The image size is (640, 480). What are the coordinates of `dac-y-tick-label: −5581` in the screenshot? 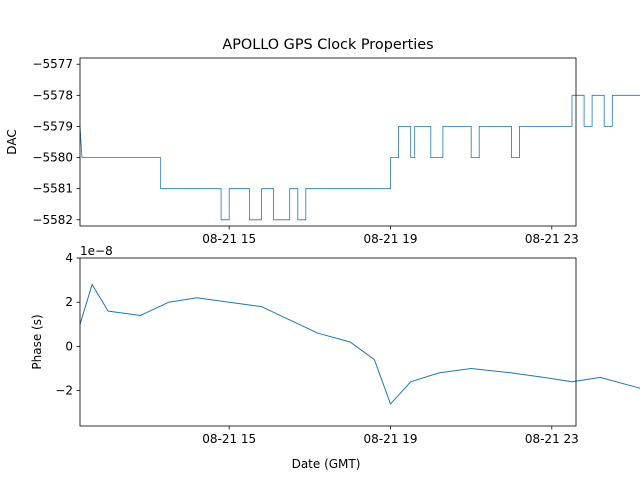 It's located at (52, 189).